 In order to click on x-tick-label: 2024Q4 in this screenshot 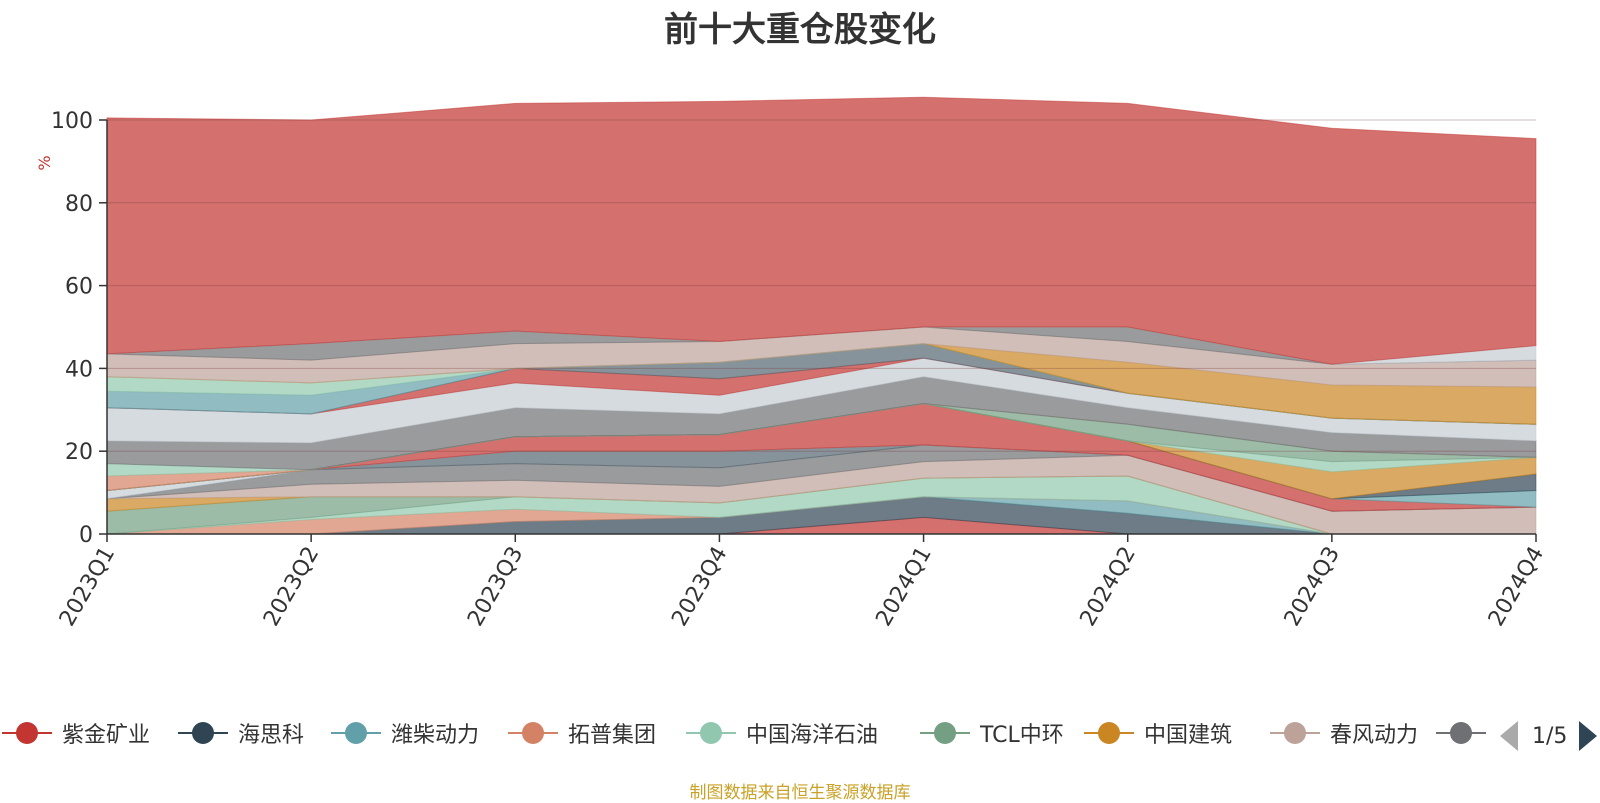, I will do `click(1516, 587)`.